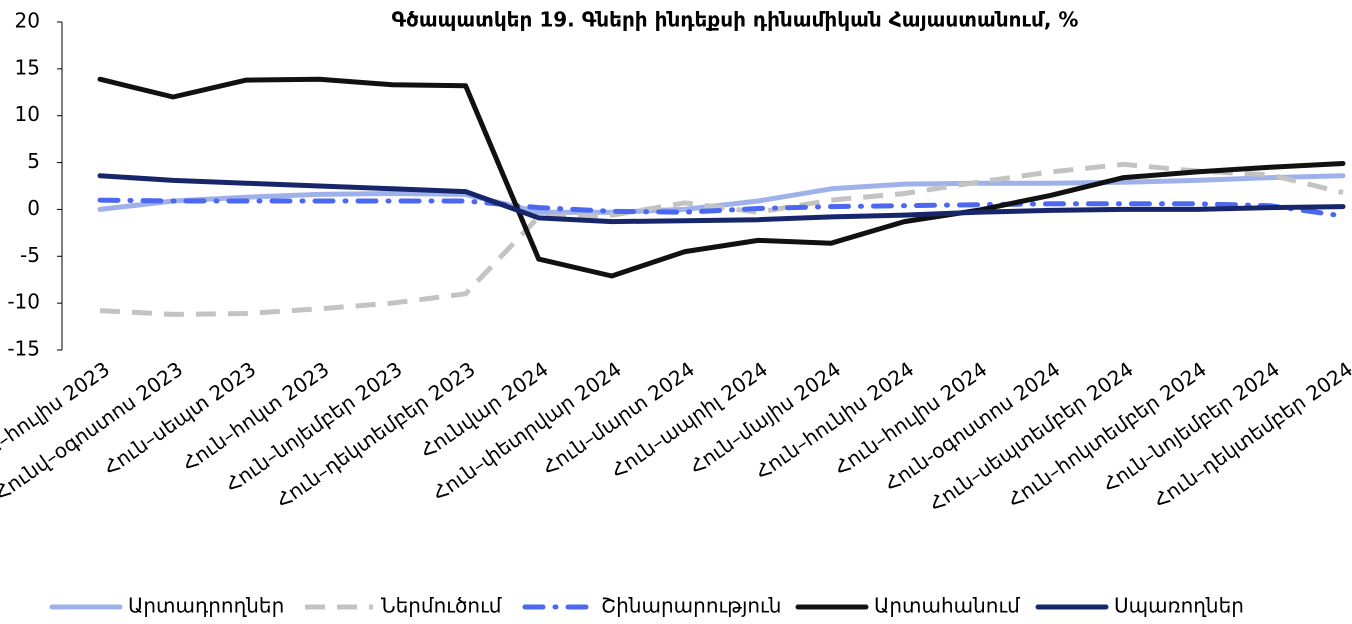 The width and height of the screenshot is (1352, 624). What do you see at coordinates (27, 21) in the screenshot?
I see `y-tick-label: 20` at bounding box center [27, 21].